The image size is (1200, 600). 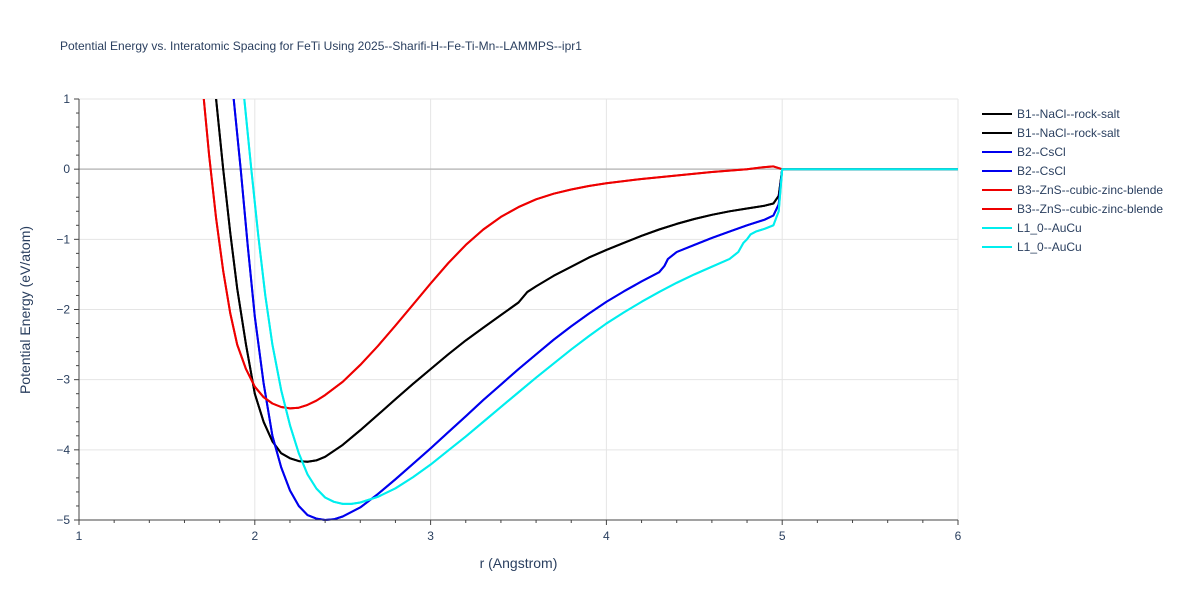 I want to click on y-tick-label: 1, so click(x=66, y=99).